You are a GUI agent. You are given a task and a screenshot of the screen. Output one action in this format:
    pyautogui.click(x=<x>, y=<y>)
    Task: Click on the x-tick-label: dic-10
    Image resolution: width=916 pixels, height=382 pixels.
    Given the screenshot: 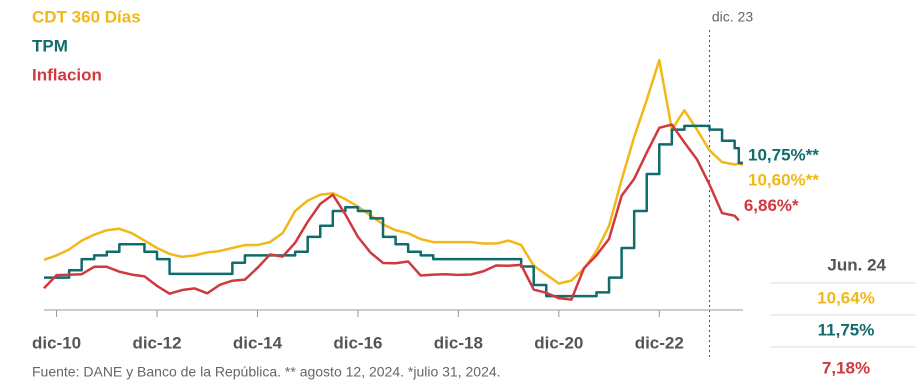 What is the action you would take?
    pyautogui.click(x=56, y=342)
    